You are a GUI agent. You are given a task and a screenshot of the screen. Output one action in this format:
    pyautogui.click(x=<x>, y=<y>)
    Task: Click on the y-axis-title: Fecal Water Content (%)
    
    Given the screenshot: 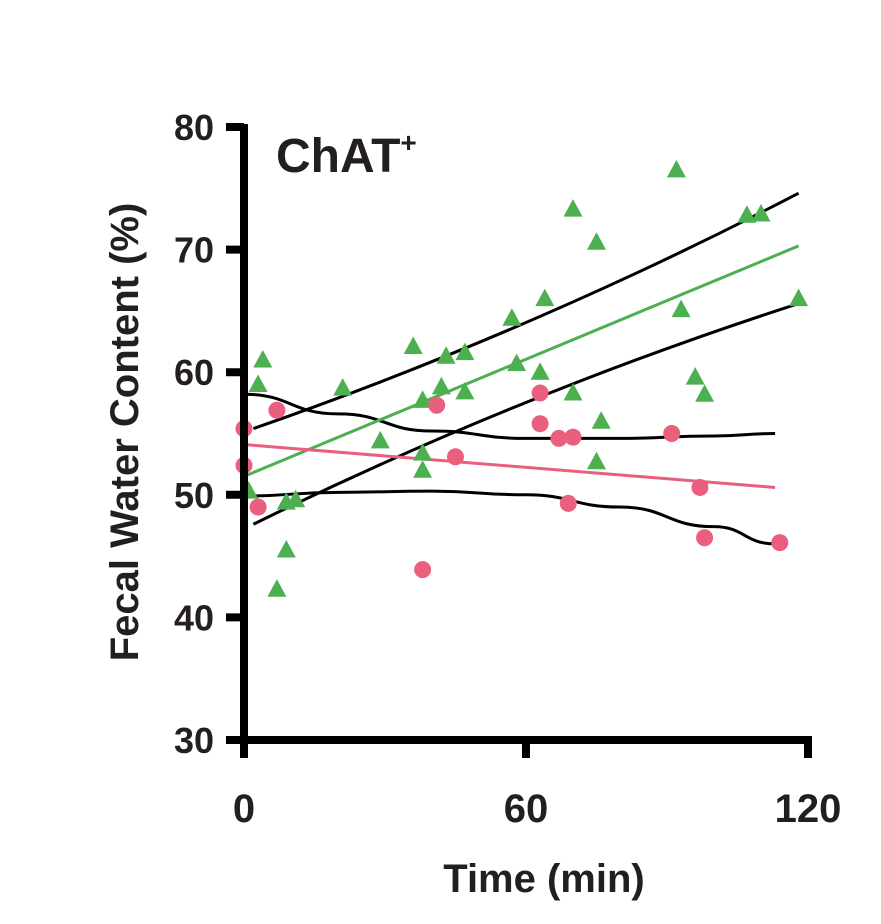 What is the action you would take?
    pyautogui.click(x=125, y=432)
    